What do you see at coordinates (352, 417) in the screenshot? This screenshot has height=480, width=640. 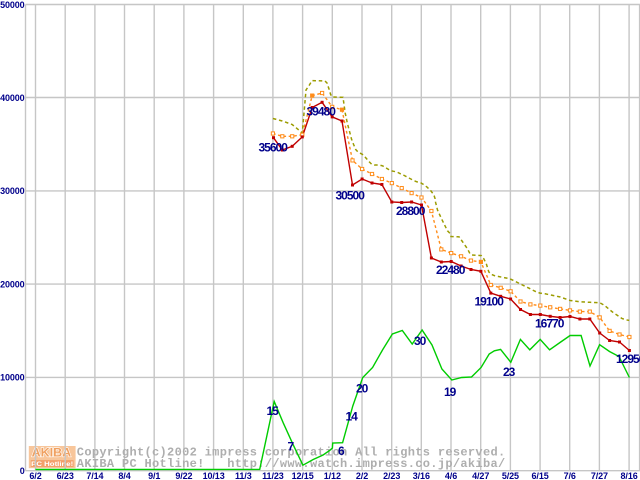 I see `svg-text: 14` at bounding box center [352, 417].